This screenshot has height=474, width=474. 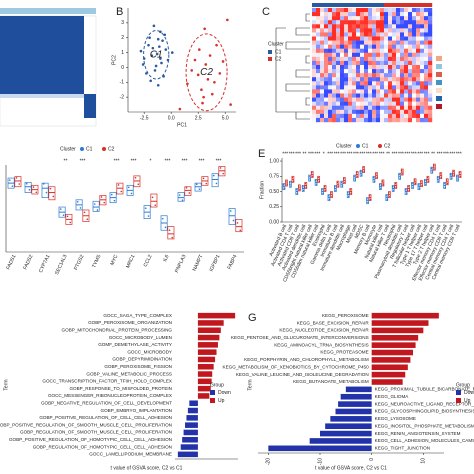 What do you see at coordinates (166, 49) in the screenshot?
I see `point` at bounding box center [166, 49].